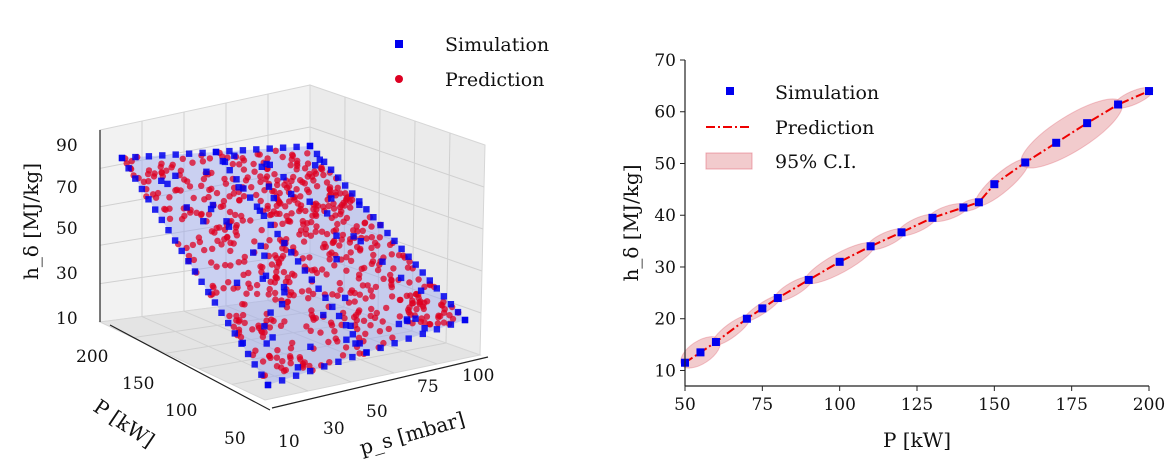 The image size is (1173, 465). What do you see at coordinates (386, 409) in the screenshot?
I see `ps-tick-labels: 10 30 50 75 100` at bounding box center [386, 409].